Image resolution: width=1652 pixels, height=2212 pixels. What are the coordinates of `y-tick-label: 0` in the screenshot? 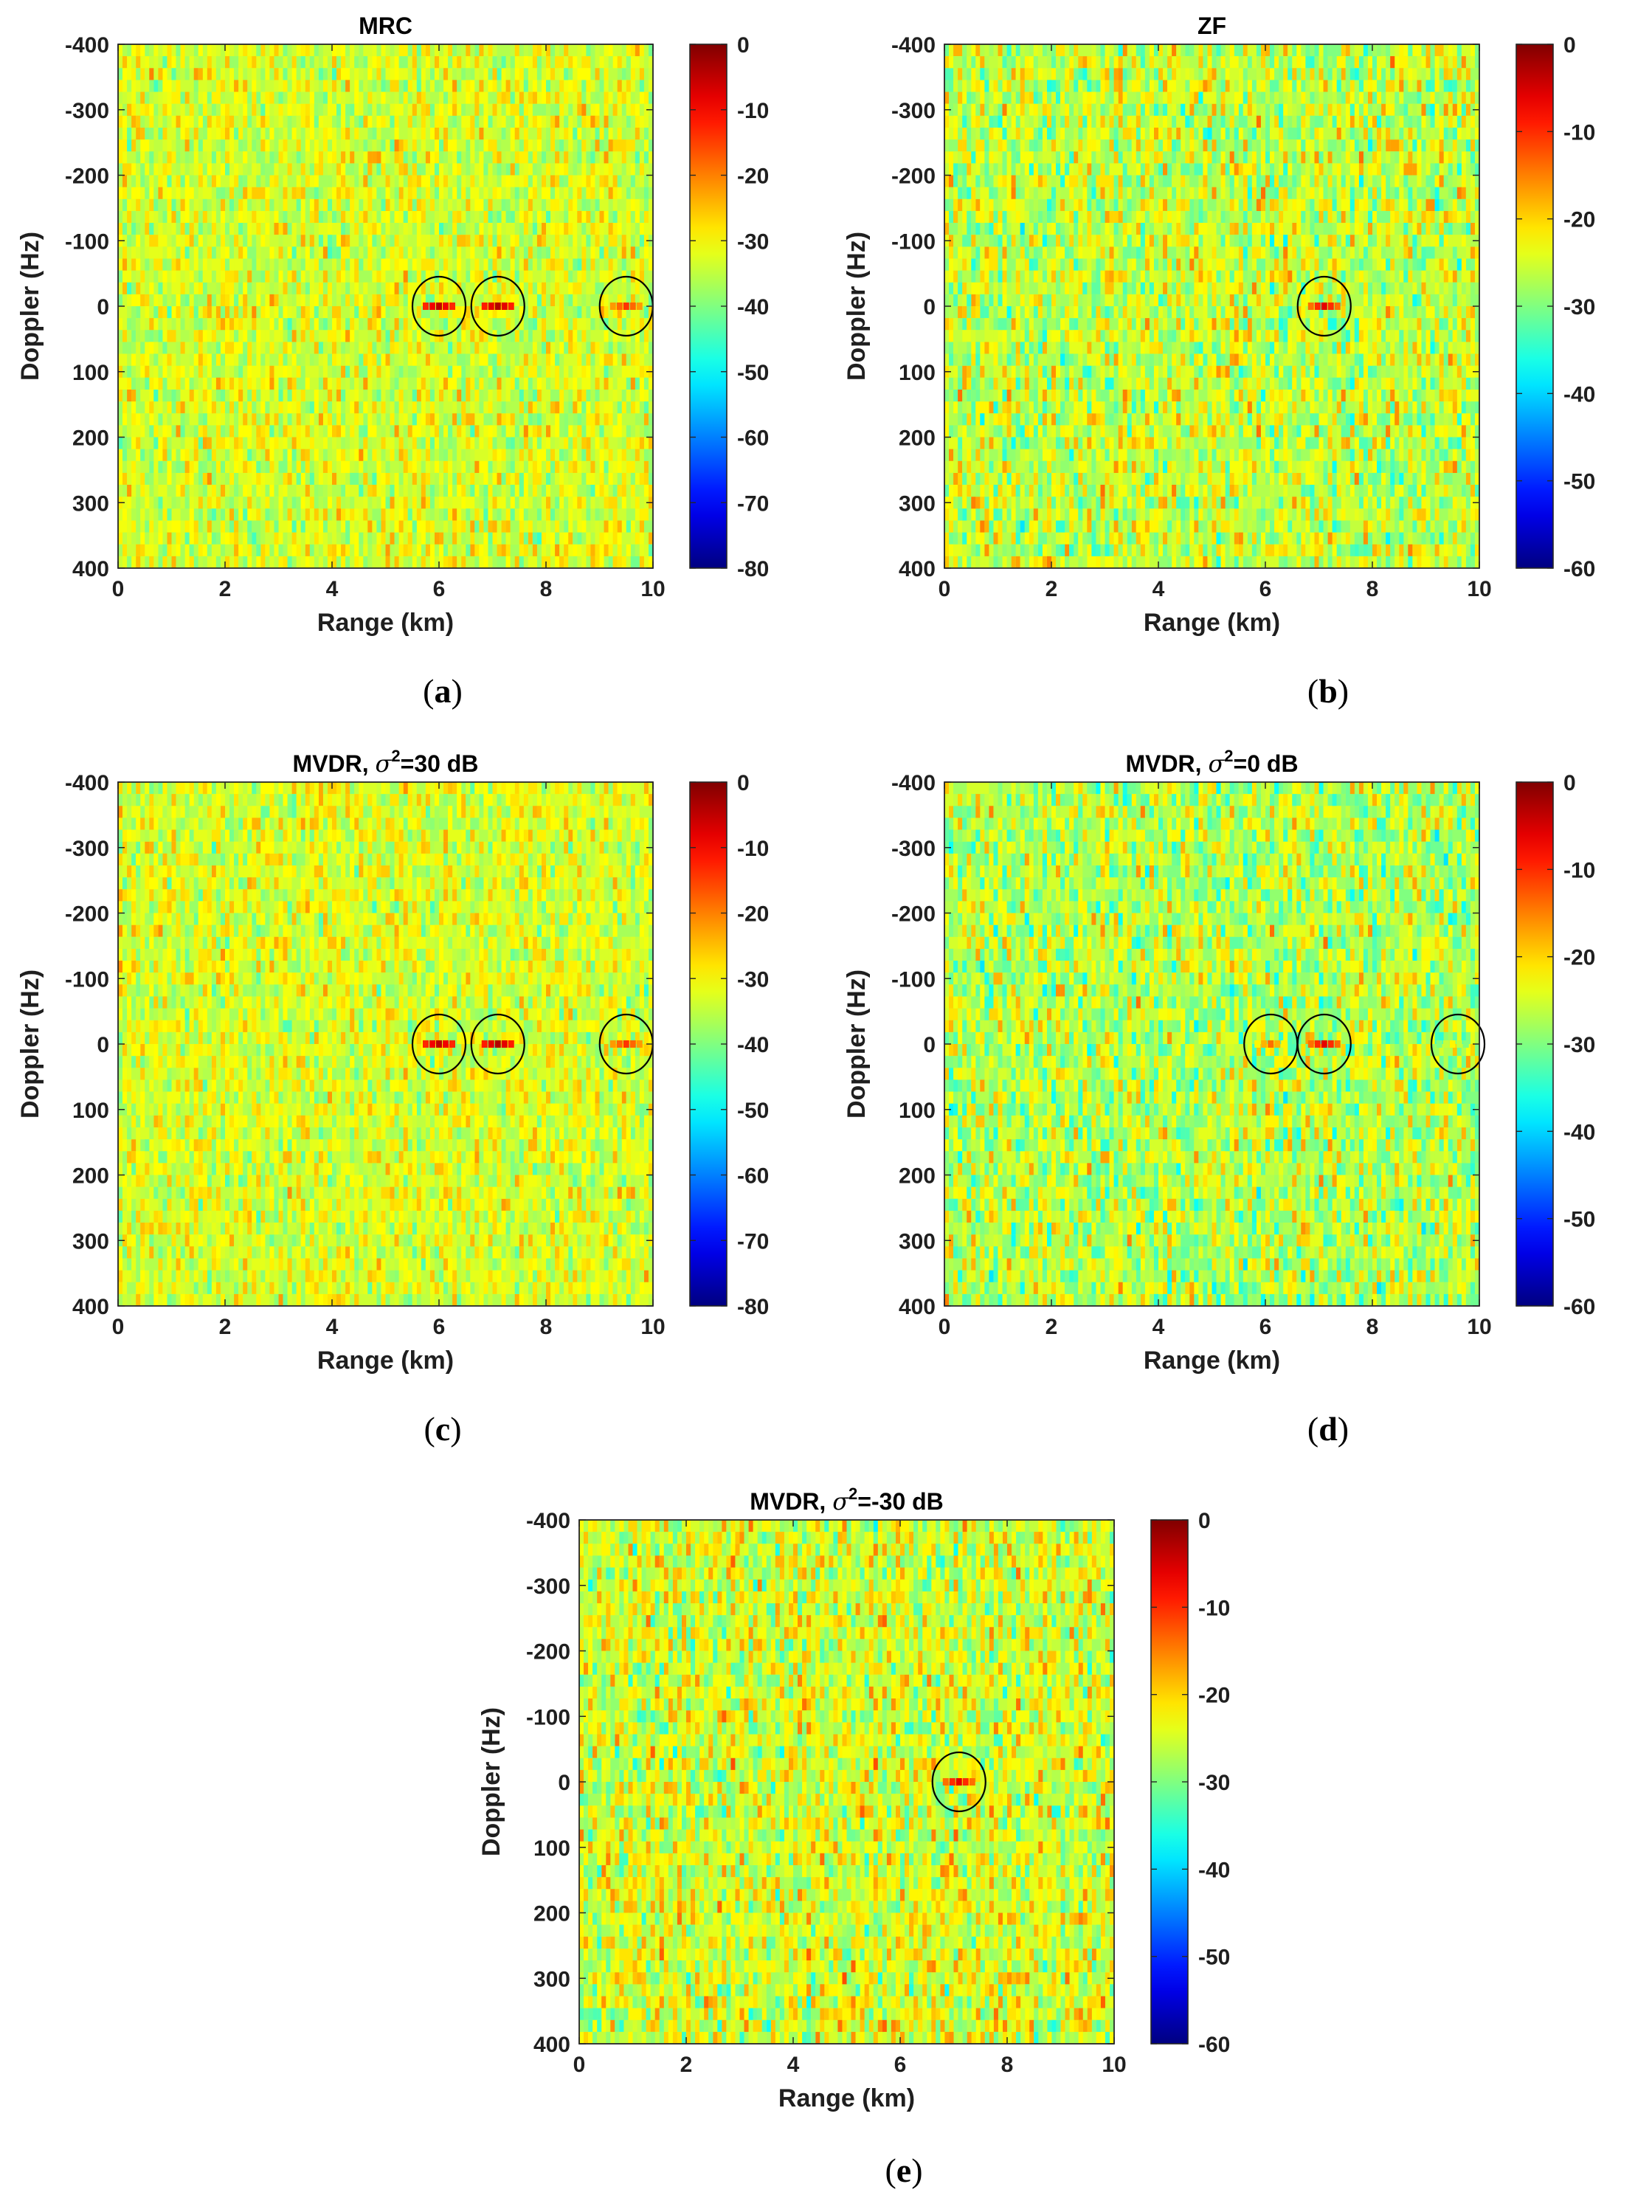 It's located at (103, 1045).